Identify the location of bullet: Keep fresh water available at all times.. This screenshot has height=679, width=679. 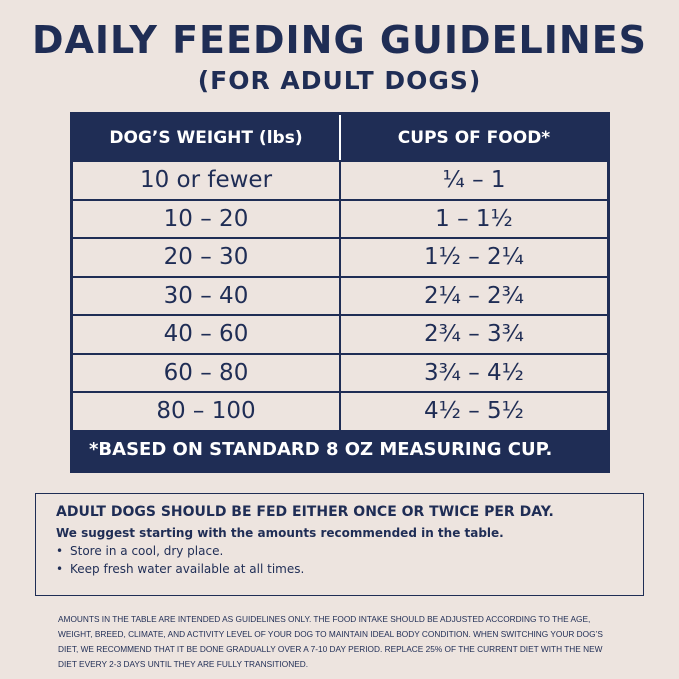
(339, 569).